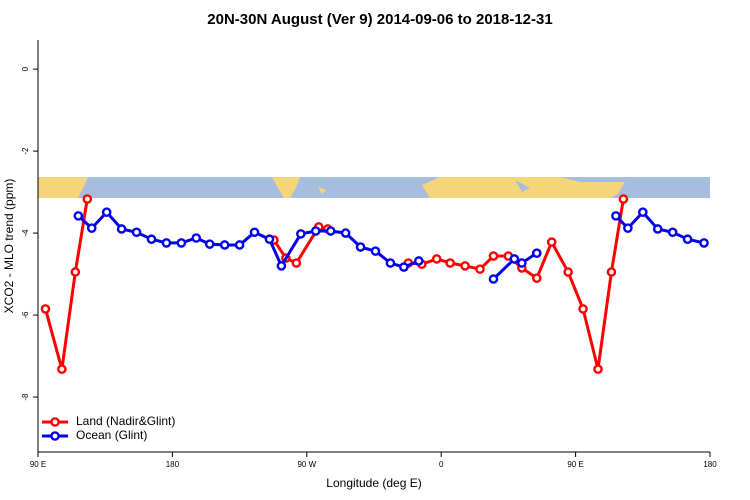 This screenshot has height=500, width=750. I want to click on y-tick-label: -6, so click(25, 315).